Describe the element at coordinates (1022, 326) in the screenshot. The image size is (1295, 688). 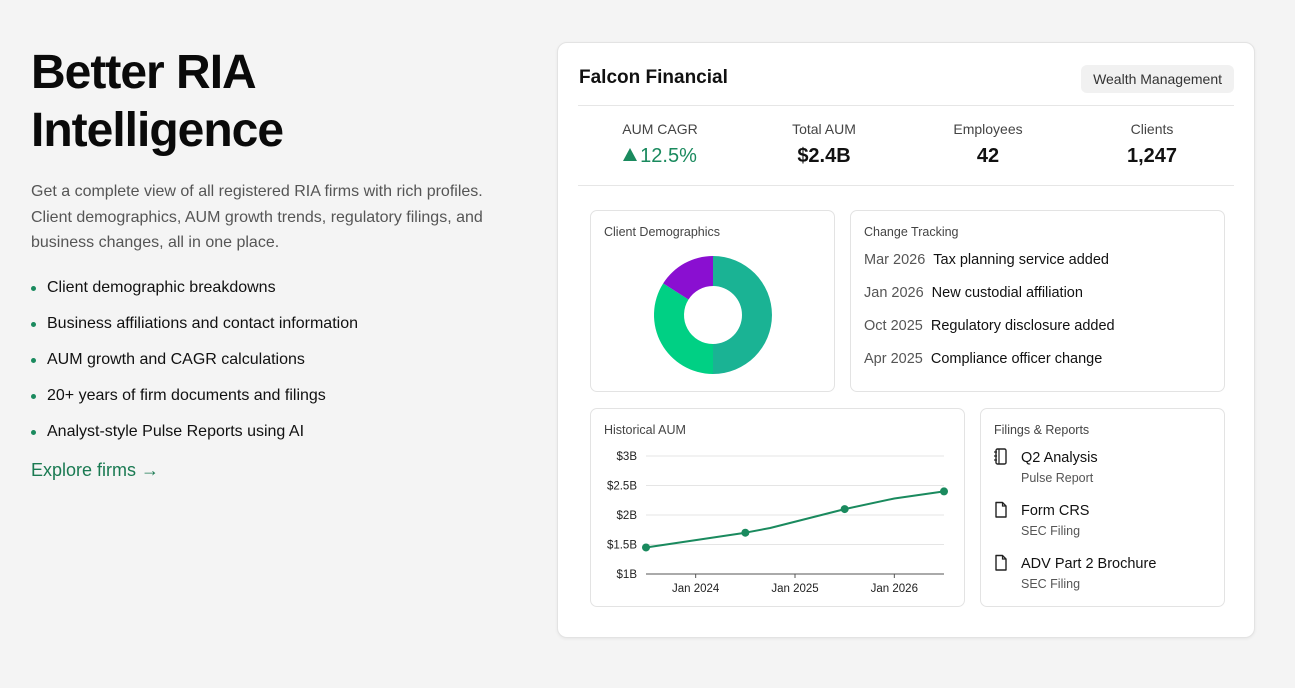
I see `event-text: Regulatory disclosure added` at that location.